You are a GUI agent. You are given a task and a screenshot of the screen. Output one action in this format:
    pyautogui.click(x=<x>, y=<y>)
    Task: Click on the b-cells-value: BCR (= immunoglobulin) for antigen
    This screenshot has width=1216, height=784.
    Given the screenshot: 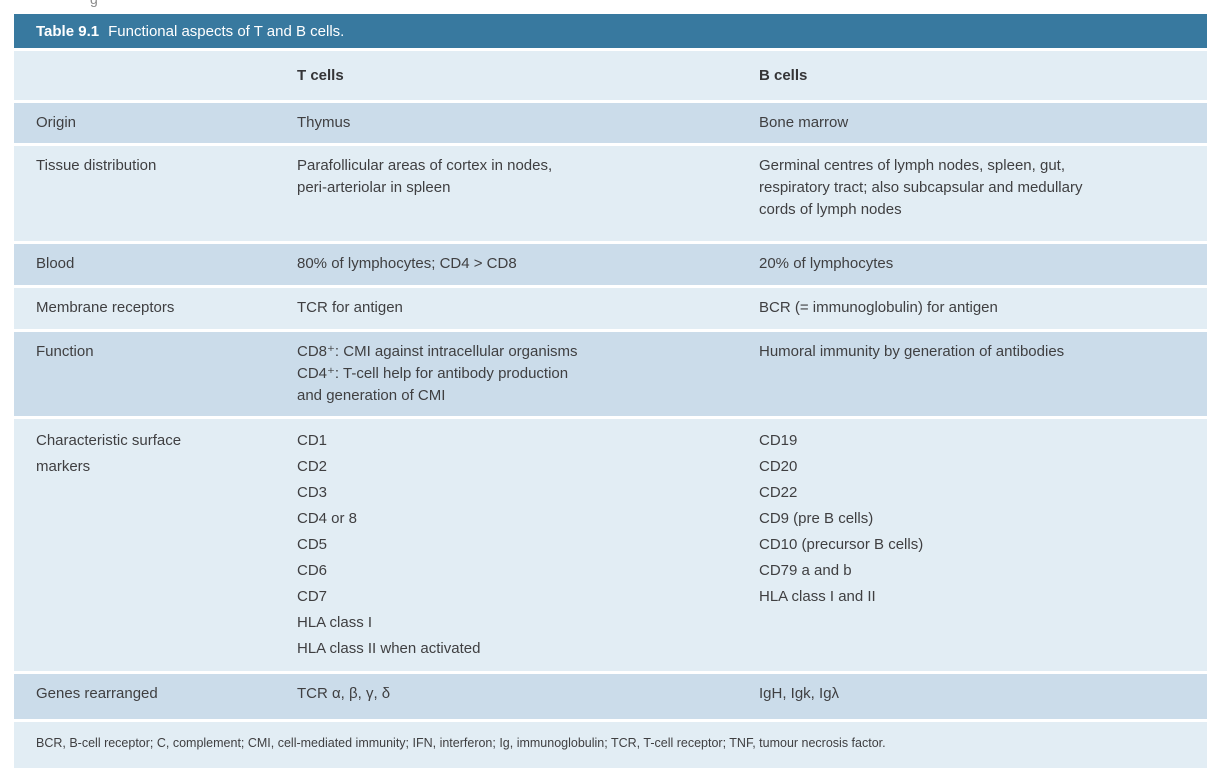 What is the action you would take?
    pyautogui.click(x=878, y=307)
    